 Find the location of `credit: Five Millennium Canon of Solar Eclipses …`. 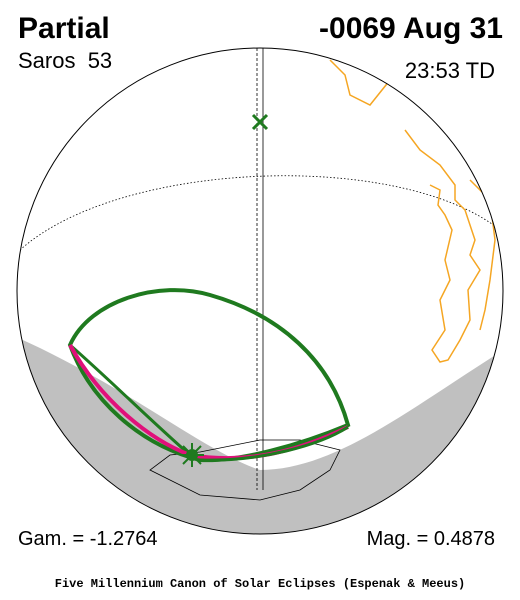

credit: Five Millennium Canon of Solar Eclipses … is located at coordinates (260, 584).